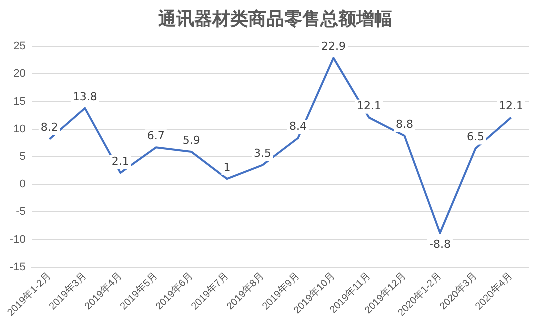 This screenshot has height=326, width=551. Describe the element at coordinates (21, 212) in the screenshot. I see `y-tick-label: -5` at that location.